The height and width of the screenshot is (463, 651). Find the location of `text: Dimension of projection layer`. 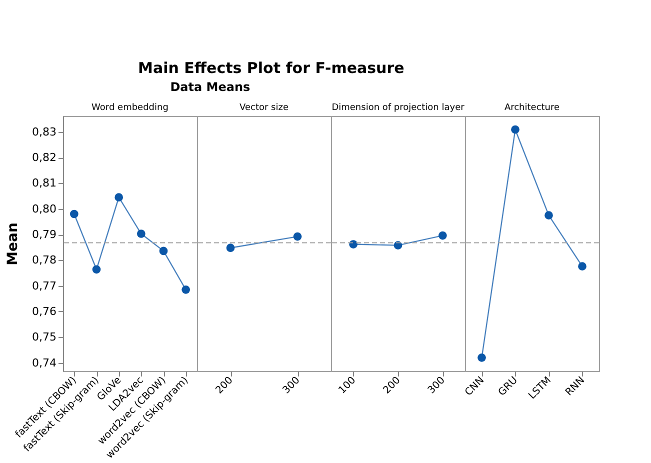

text: Dimension of projection layer is located at coordinates (398, 108).